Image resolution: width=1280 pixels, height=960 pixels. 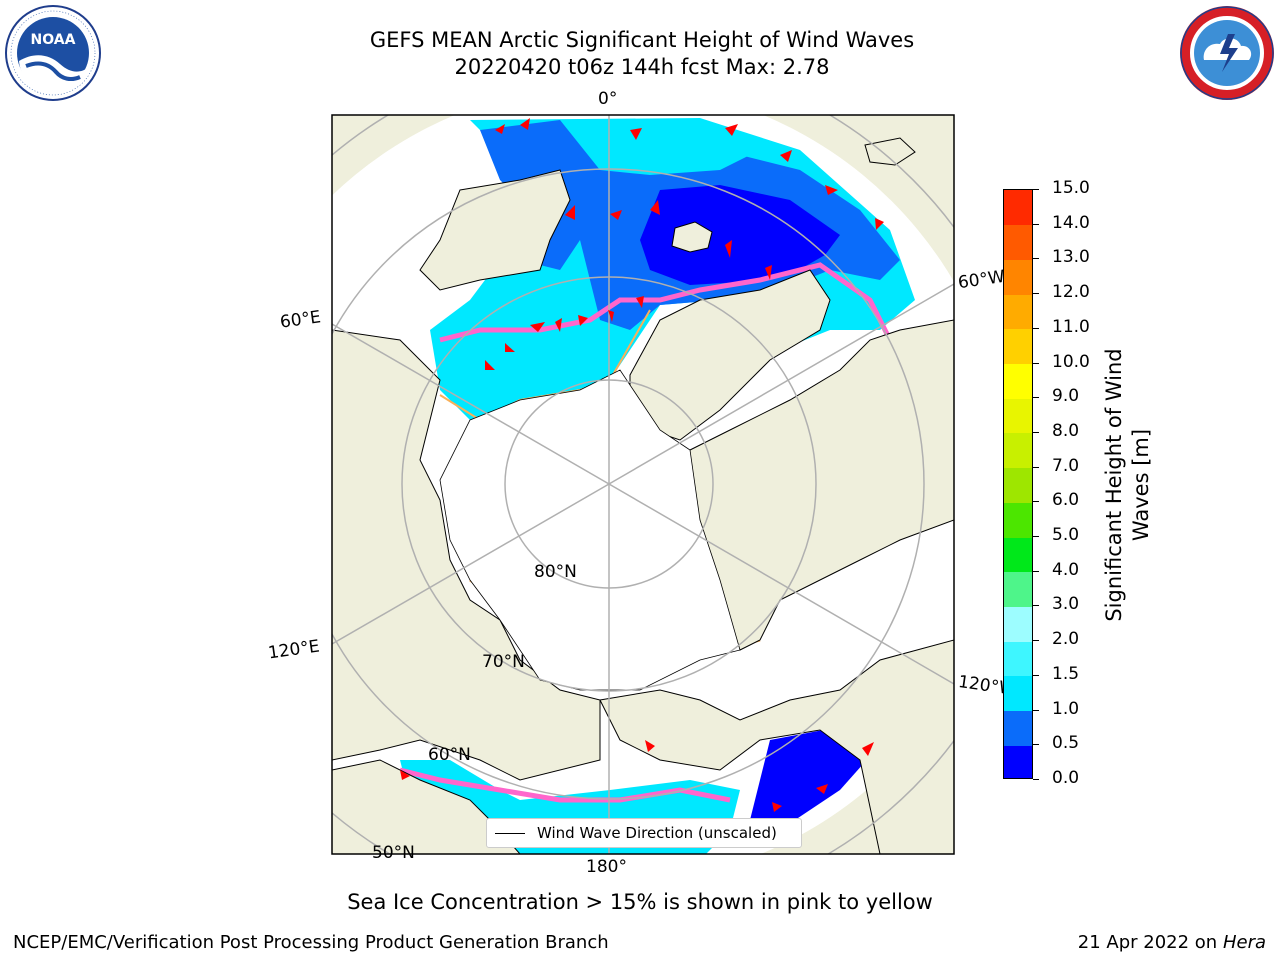 I want to click on sea-ice-arctic, so click(x=590, y=530).